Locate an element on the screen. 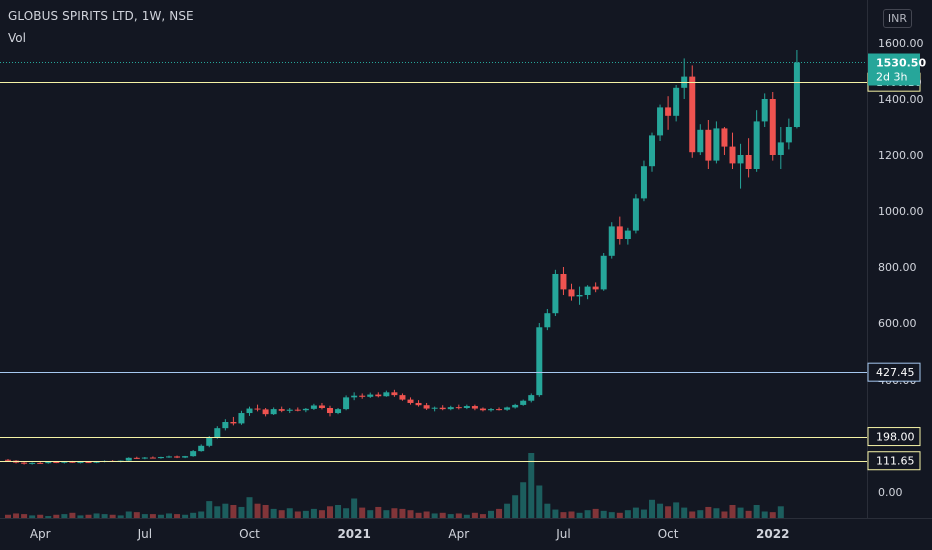 The width and height of the screenshot is (932, 550). y-tick-label: 800.00 is located at coordinates (897, 267).